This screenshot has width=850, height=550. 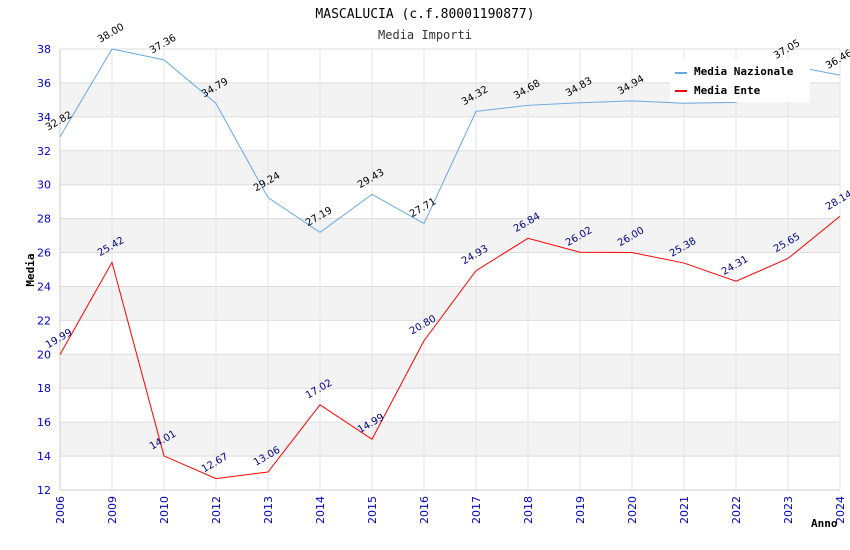 I want to click on y-tick-label-16: 16, so click(x=44, y=422).